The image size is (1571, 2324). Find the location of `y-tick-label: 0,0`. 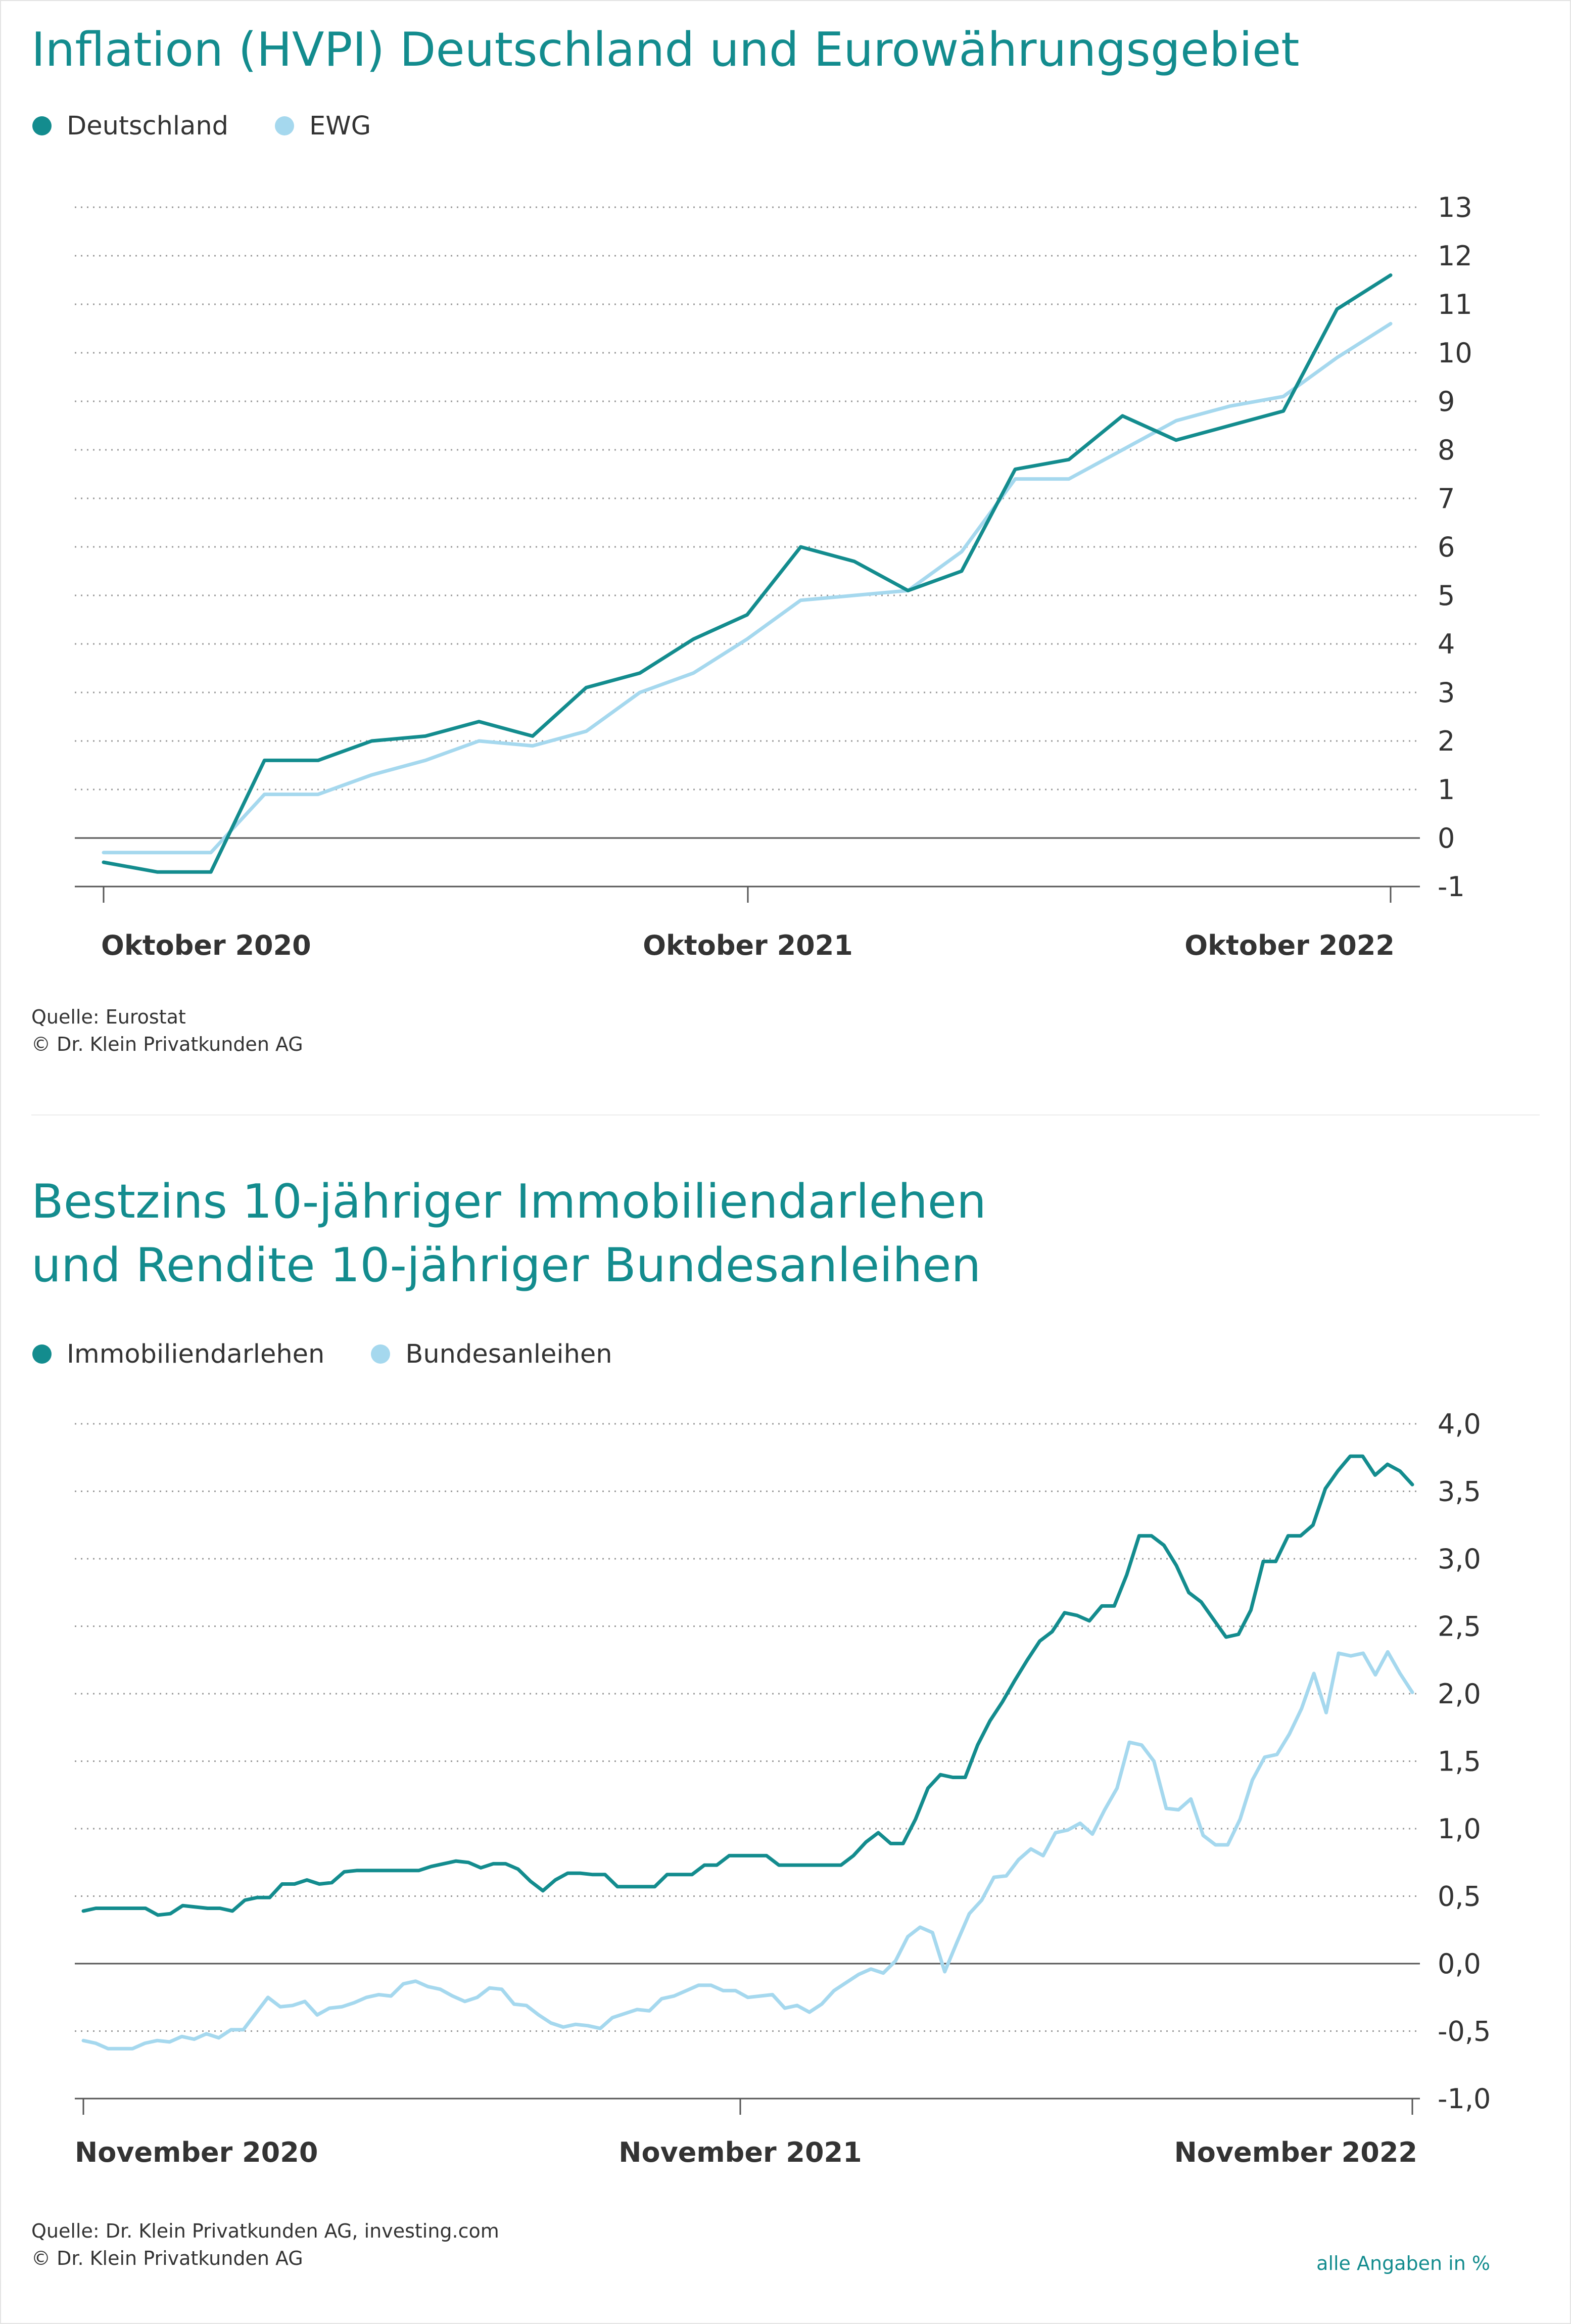

y-tick-label: 0,0 is located at coordinates (1459, 1964).